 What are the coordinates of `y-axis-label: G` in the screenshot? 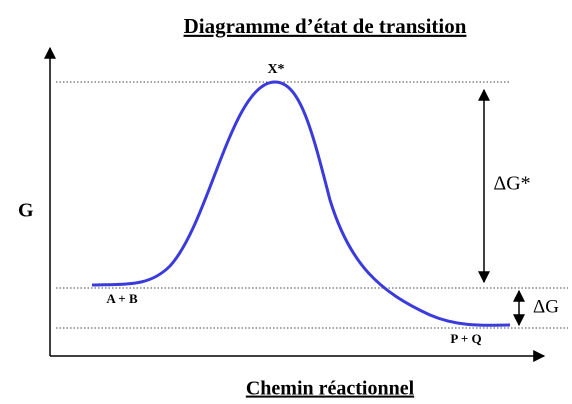 It's located at (26, 211).